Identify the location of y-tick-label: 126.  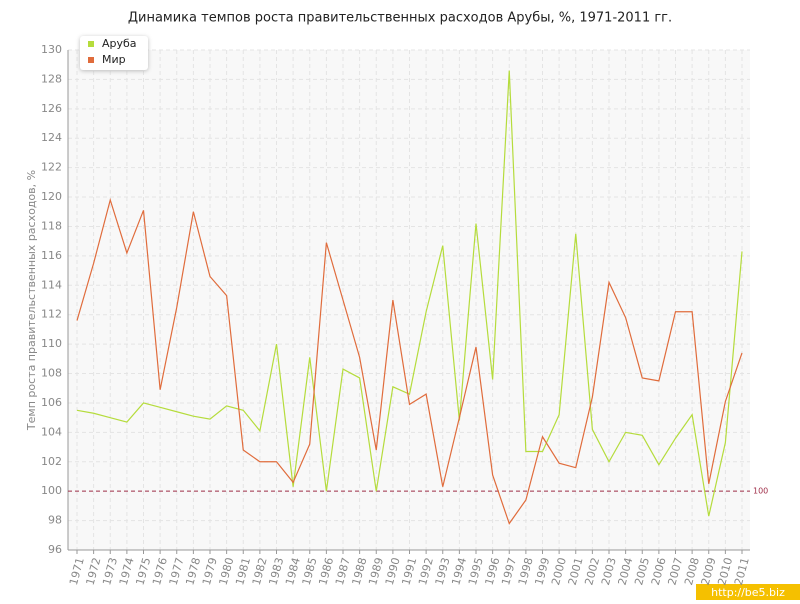
(51, 108).